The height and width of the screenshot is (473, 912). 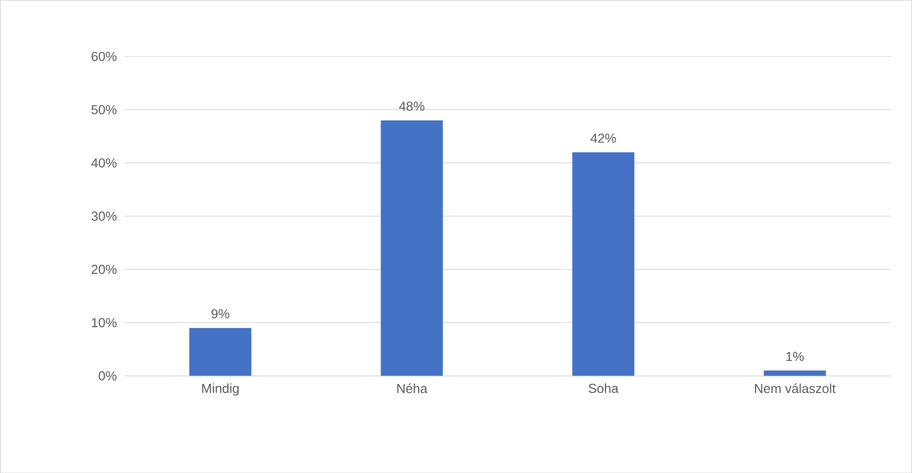 What do you see at coordinates (104, 216) in the screenshot?
I see `y-tick-label: 30%` at bounding box center [104, 216].